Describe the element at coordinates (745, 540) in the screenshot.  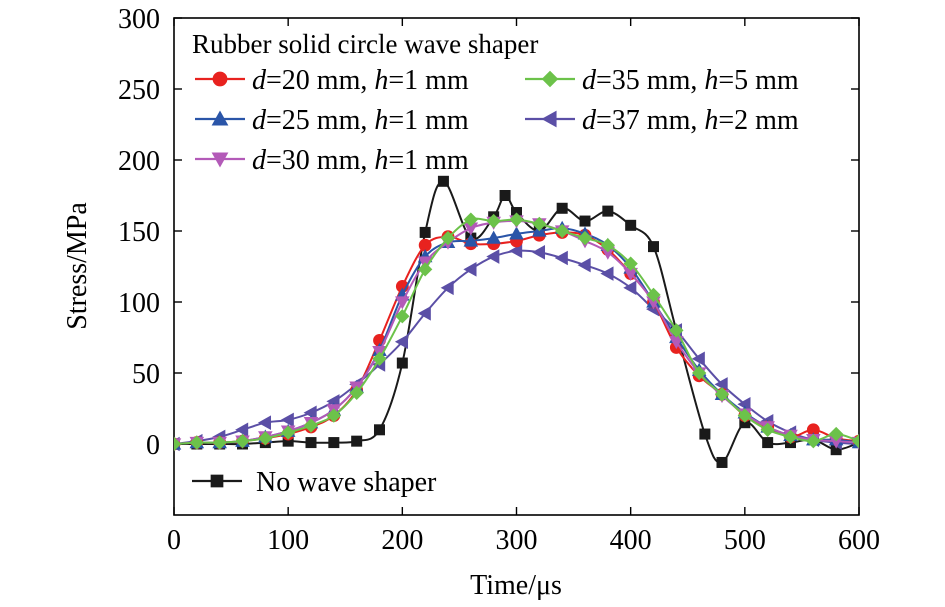
I see `x-tick-label: 500` at that location.